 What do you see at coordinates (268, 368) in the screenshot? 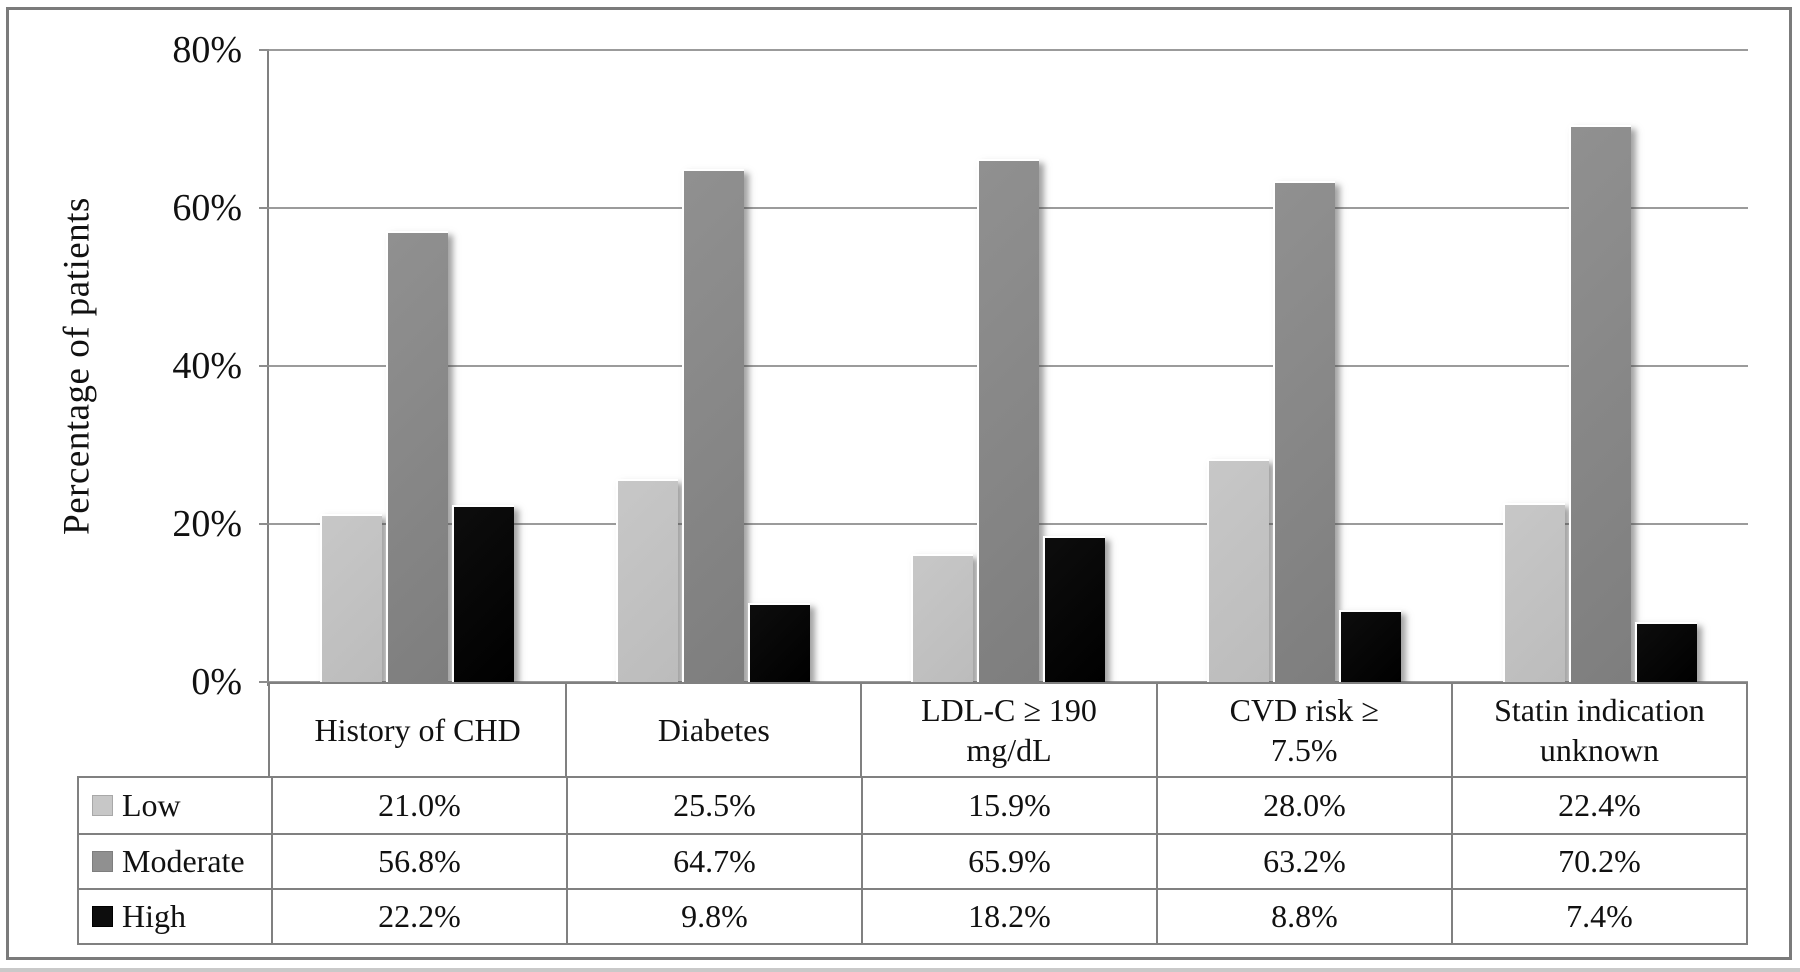
I see `y-axis-line` at bounding box center [268, 368].